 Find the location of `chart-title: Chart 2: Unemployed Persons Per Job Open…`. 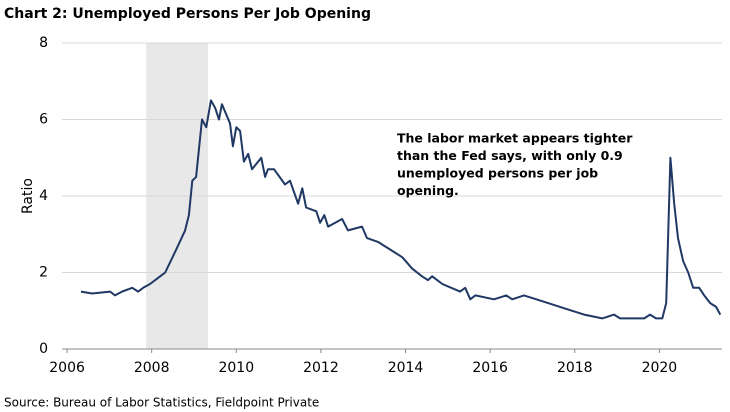

chart-title: Chart 2: Unemployed Persons Per Job Open… is located at coordinates (187, 14).